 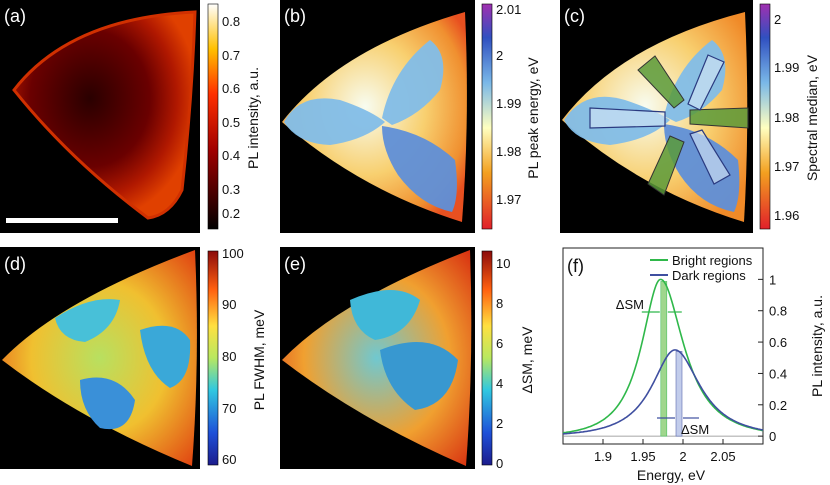 I want to click on panel-e-colorbar-label: ΔSM, meV, so click(x=527, y=360).